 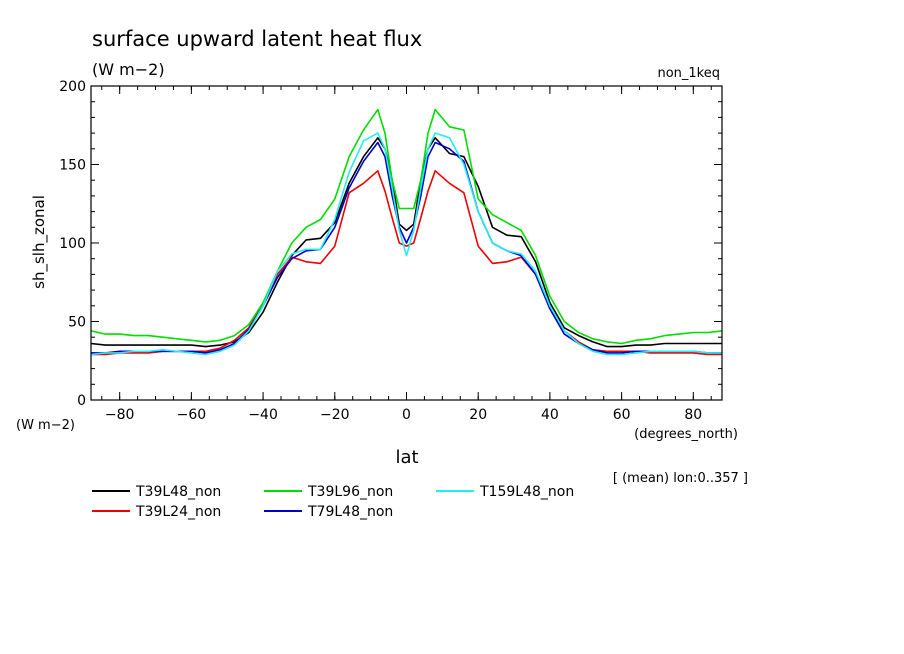 What do you see at coordinates (693, 415) in the screenshot?
I see `x-tick-label: 80` at bounding box center [693, 415].